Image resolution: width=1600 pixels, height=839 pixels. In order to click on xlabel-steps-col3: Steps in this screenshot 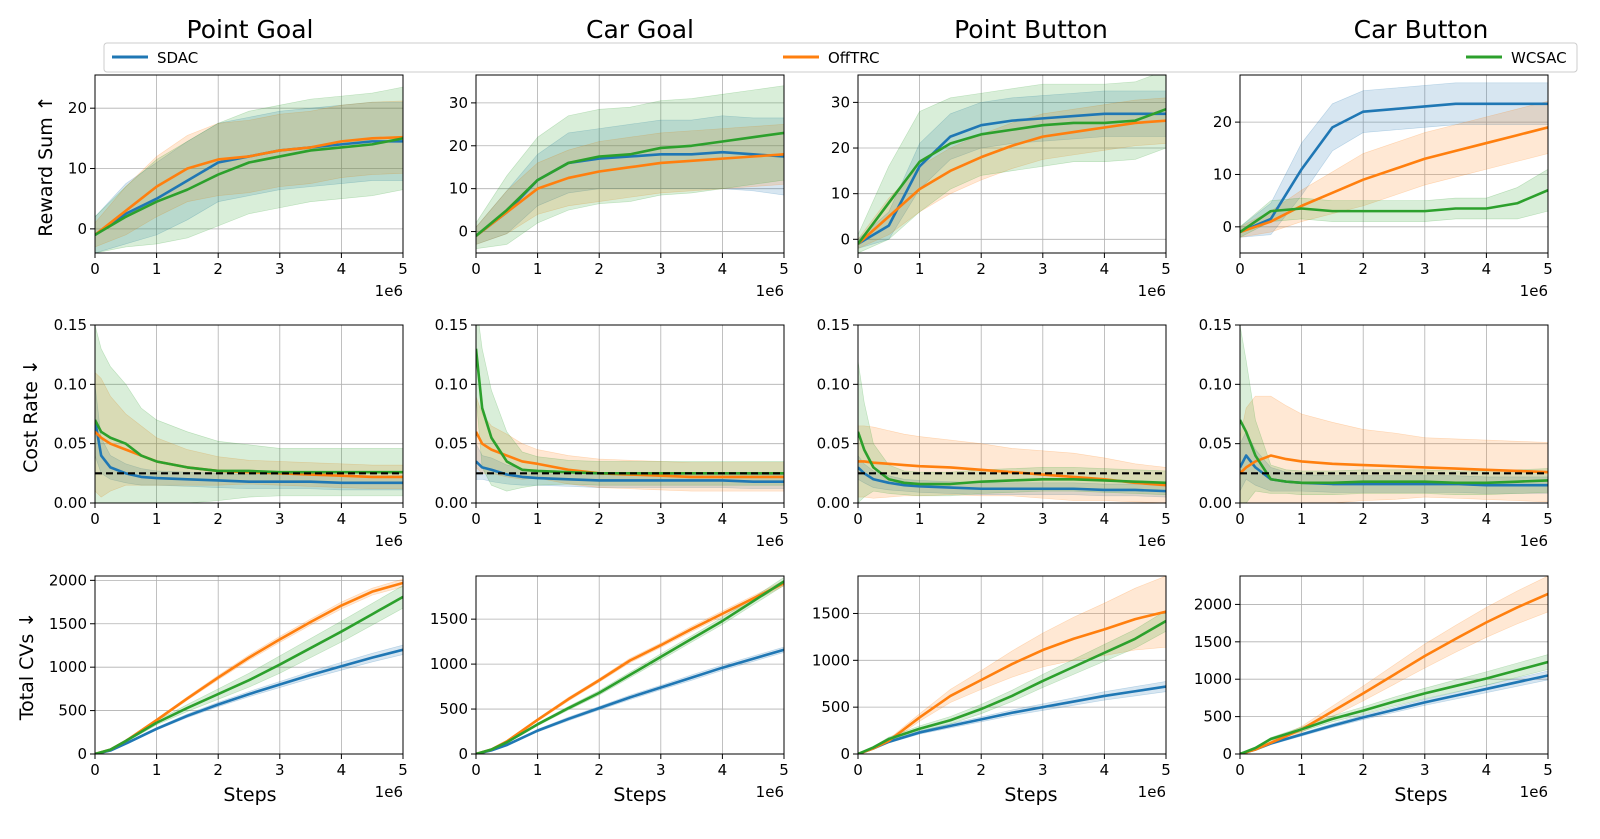, I will do `click(1030, 795)`.